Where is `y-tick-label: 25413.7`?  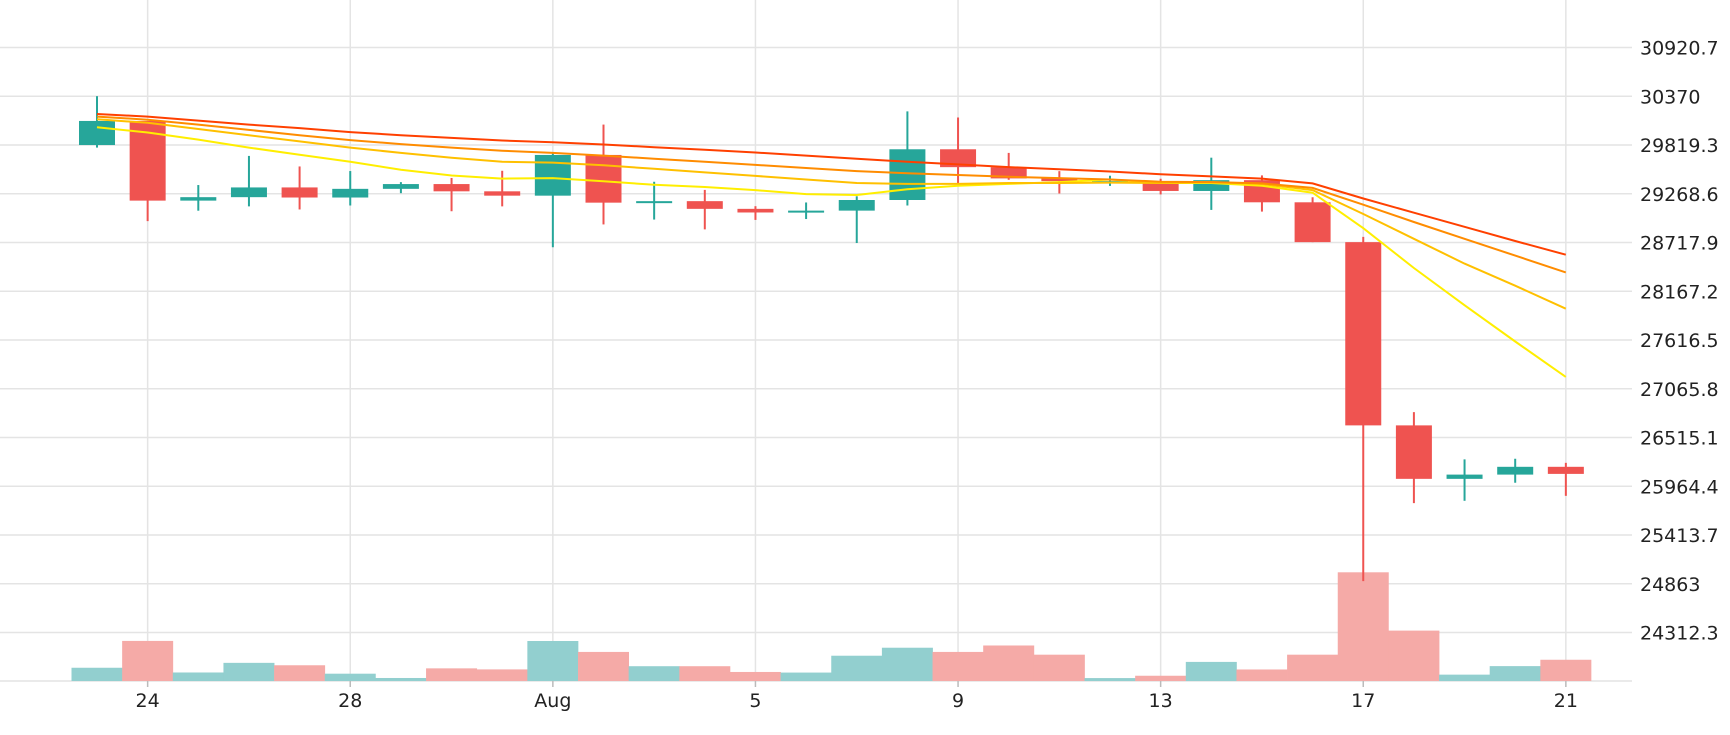 y-tick-label: 25413.7 is located at coordinates (1679, 536).